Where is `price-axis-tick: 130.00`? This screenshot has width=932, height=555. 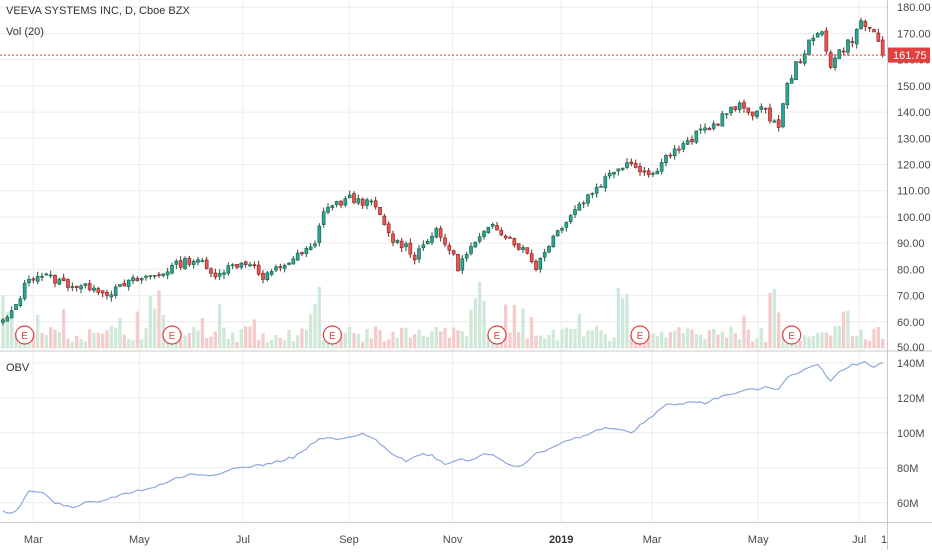
price-axis-tick: 130.00 is located at coordinates (914, 139).